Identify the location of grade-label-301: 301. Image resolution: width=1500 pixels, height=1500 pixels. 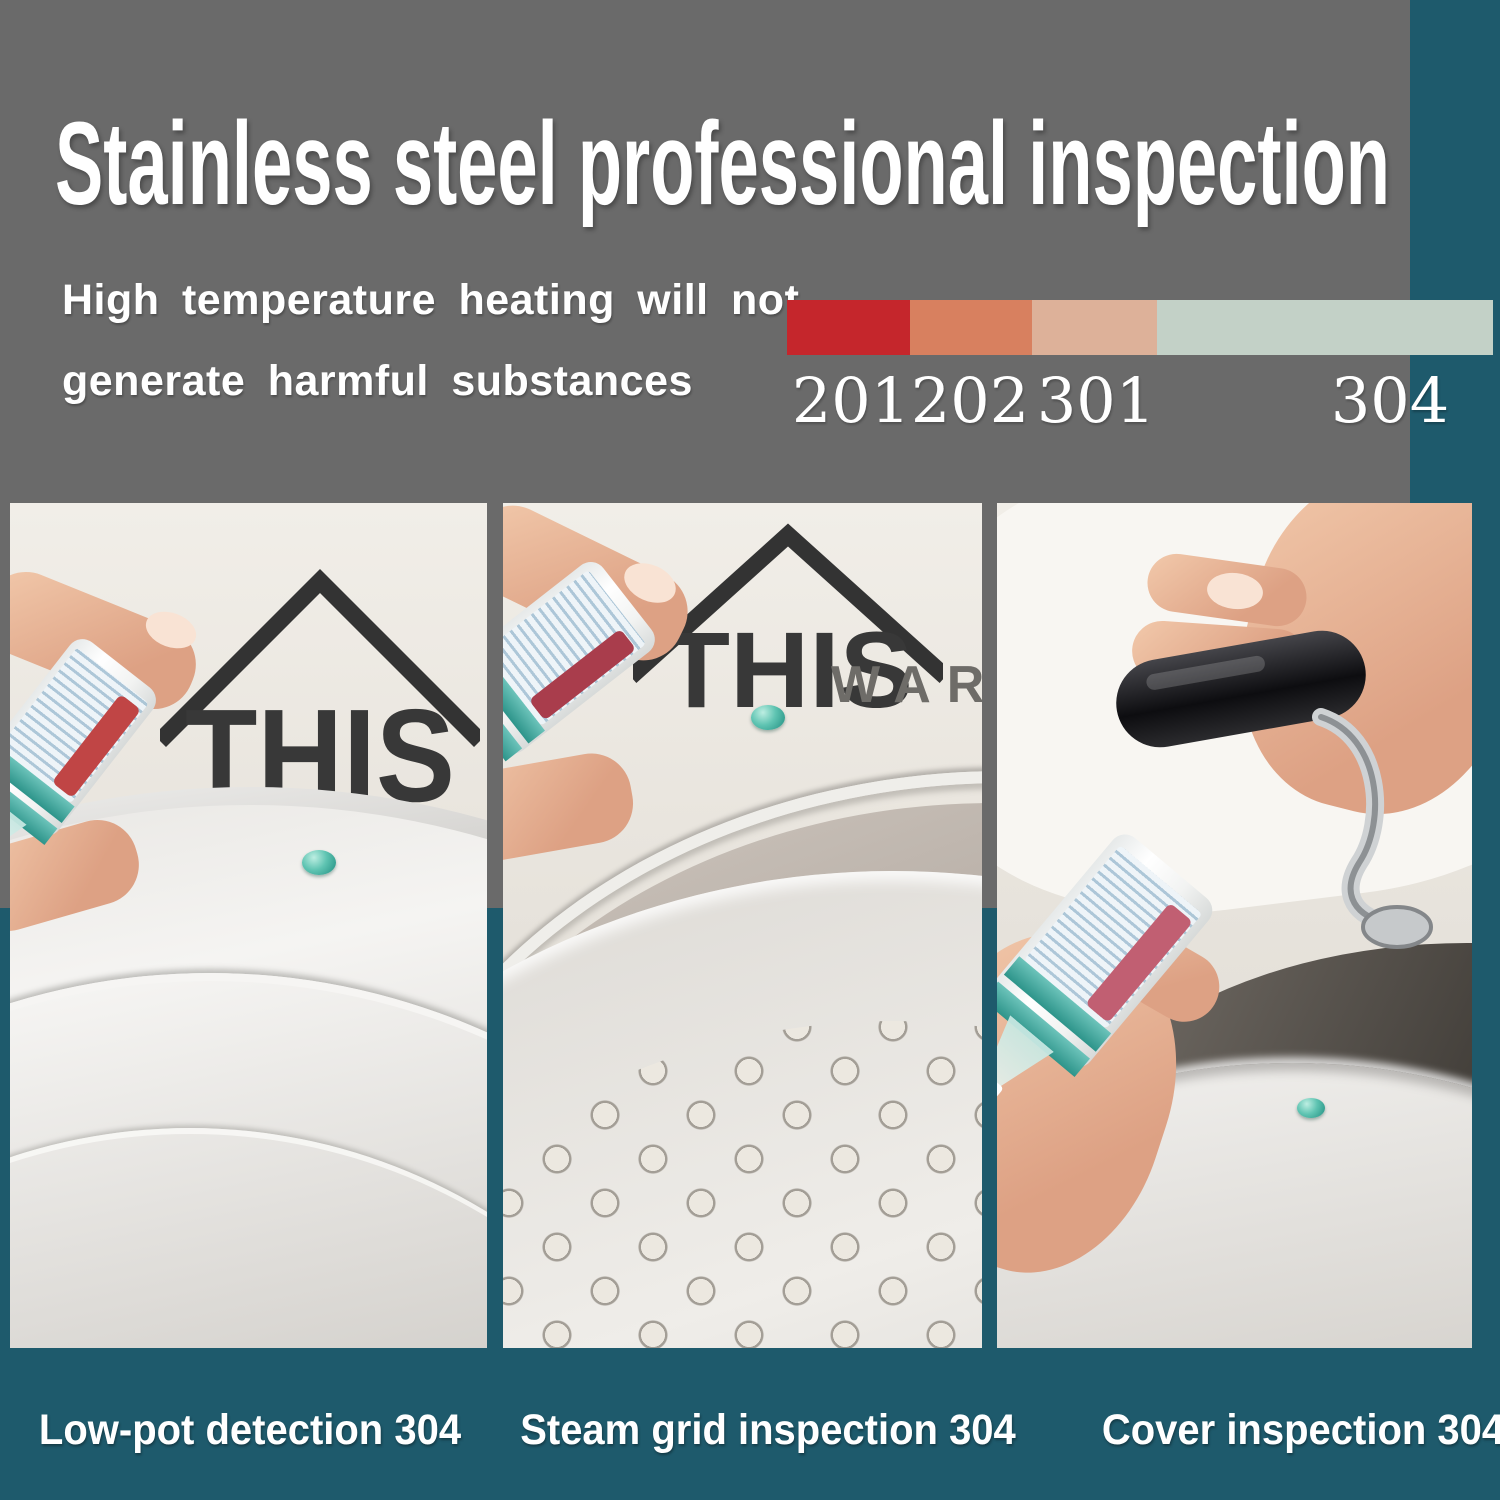
(1096, 400).